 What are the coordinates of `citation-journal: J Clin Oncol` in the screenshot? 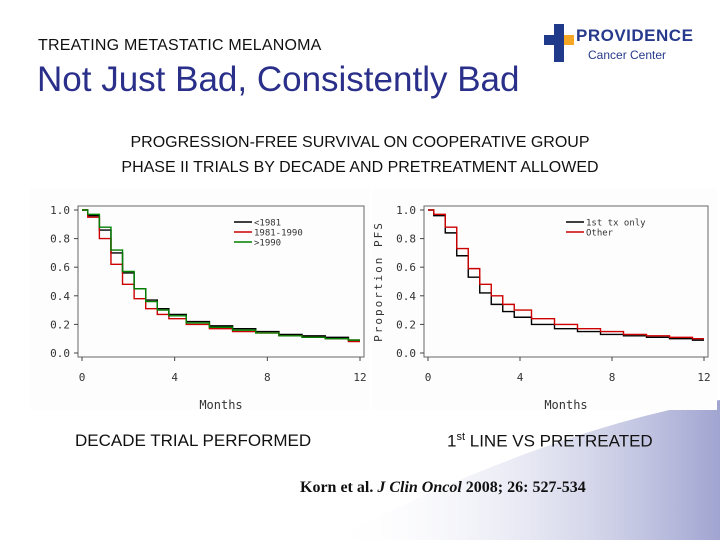 It's located at (419, 487).